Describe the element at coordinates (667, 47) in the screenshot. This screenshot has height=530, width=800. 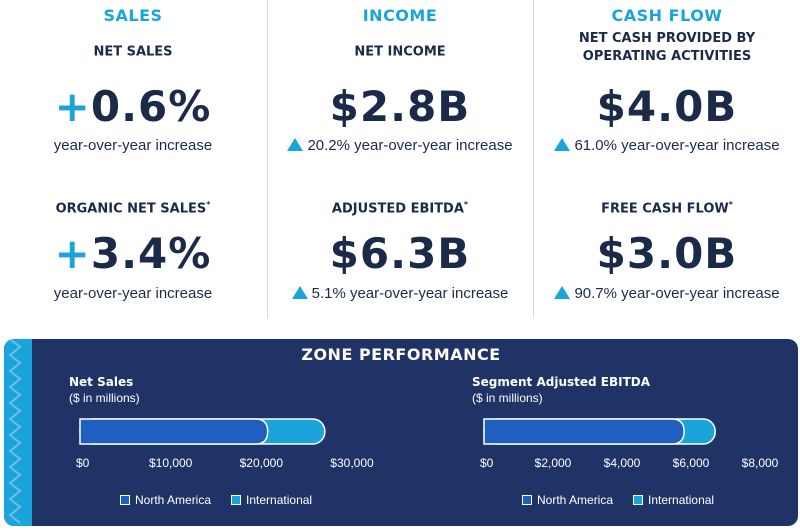
I see `operating-cash-label: NET CASH PROVIDED BY OPERATING ACTIVITIES` at that location.